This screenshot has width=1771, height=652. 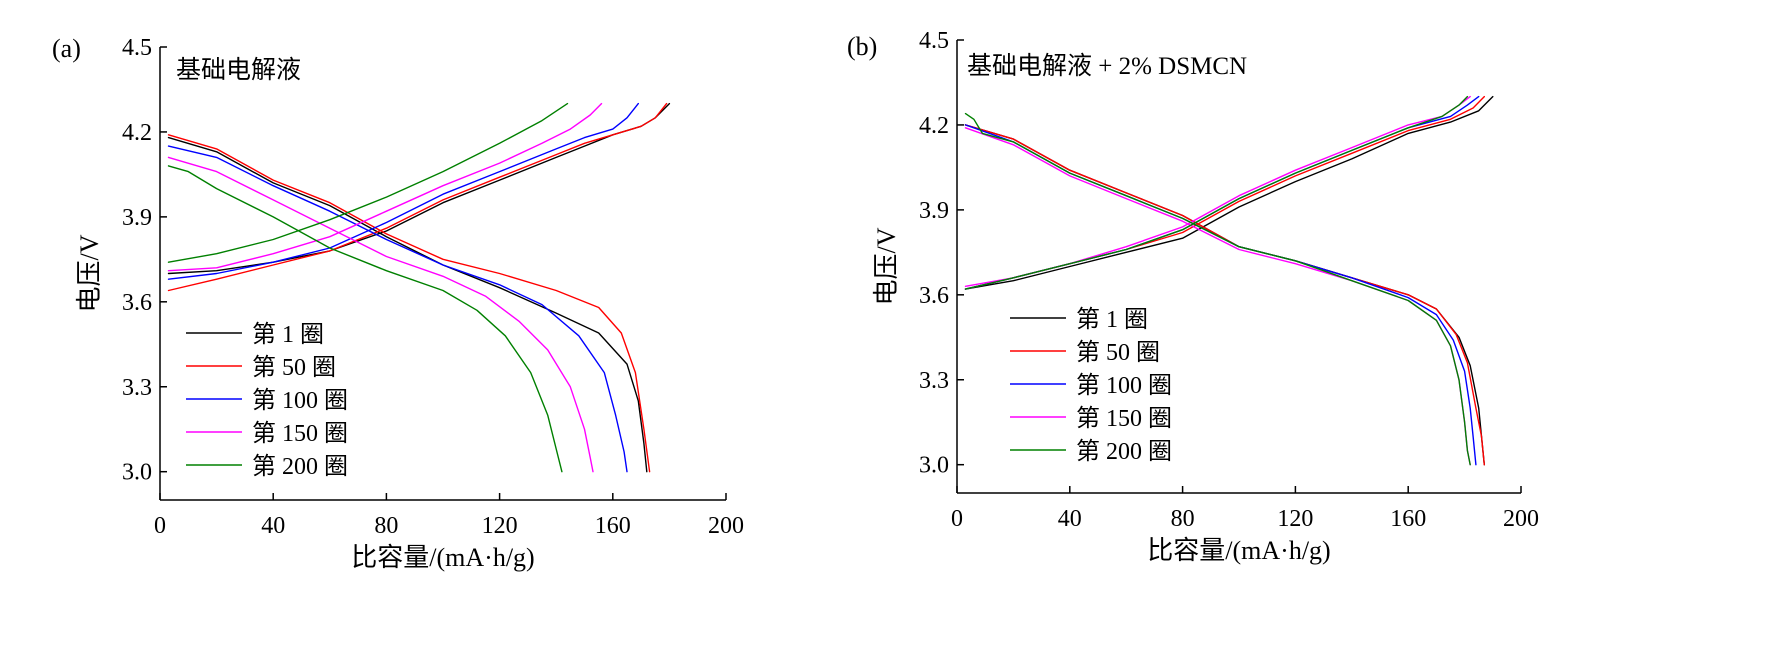 I want to click on series-3-discharge-line, so click(x=397, y=309).